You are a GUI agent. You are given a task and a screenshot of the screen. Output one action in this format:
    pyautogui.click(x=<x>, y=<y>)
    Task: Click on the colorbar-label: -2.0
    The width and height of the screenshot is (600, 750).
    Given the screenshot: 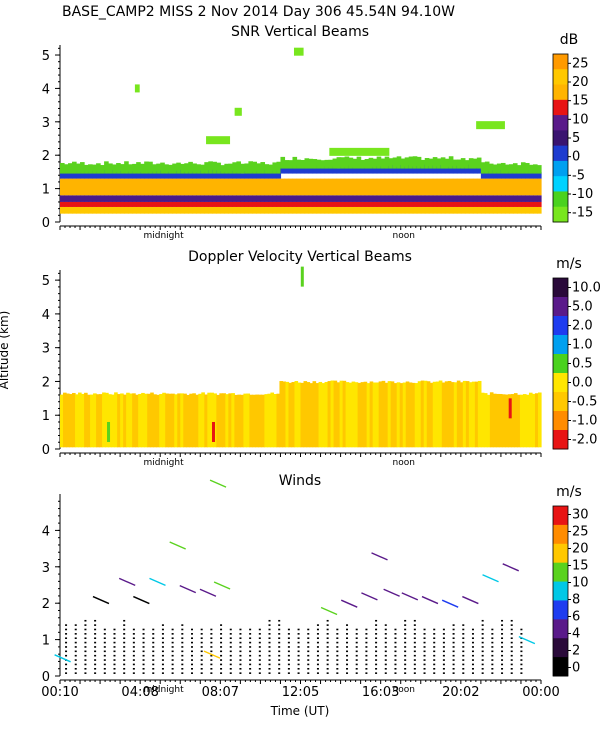 What is the action you would take?
    pyautogui.click(x=584, y=440)
    